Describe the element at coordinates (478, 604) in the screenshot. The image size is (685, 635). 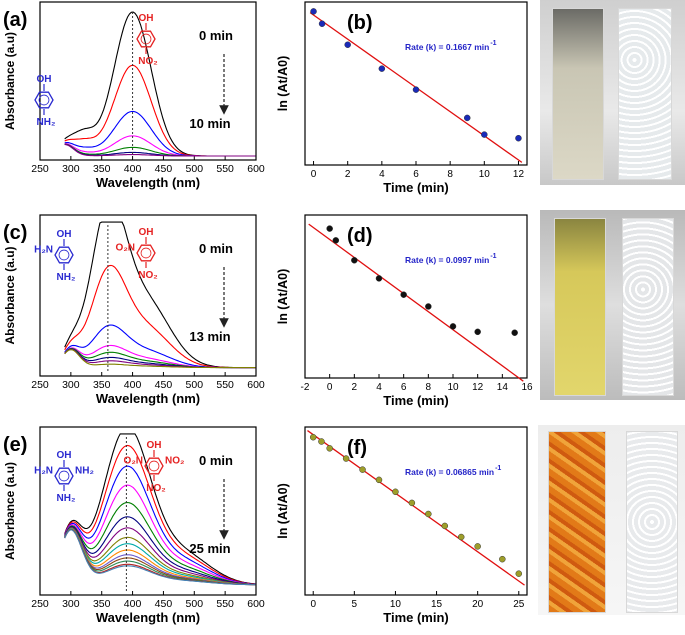
I see `x-tick-label: 20` at that location.